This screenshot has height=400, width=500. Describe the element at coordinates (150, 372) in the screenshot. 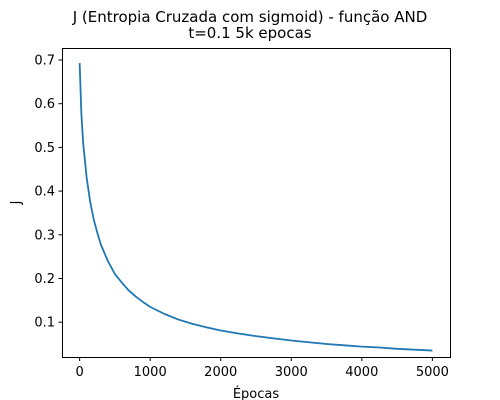

I see `x-tick-label: 1000` at that location.